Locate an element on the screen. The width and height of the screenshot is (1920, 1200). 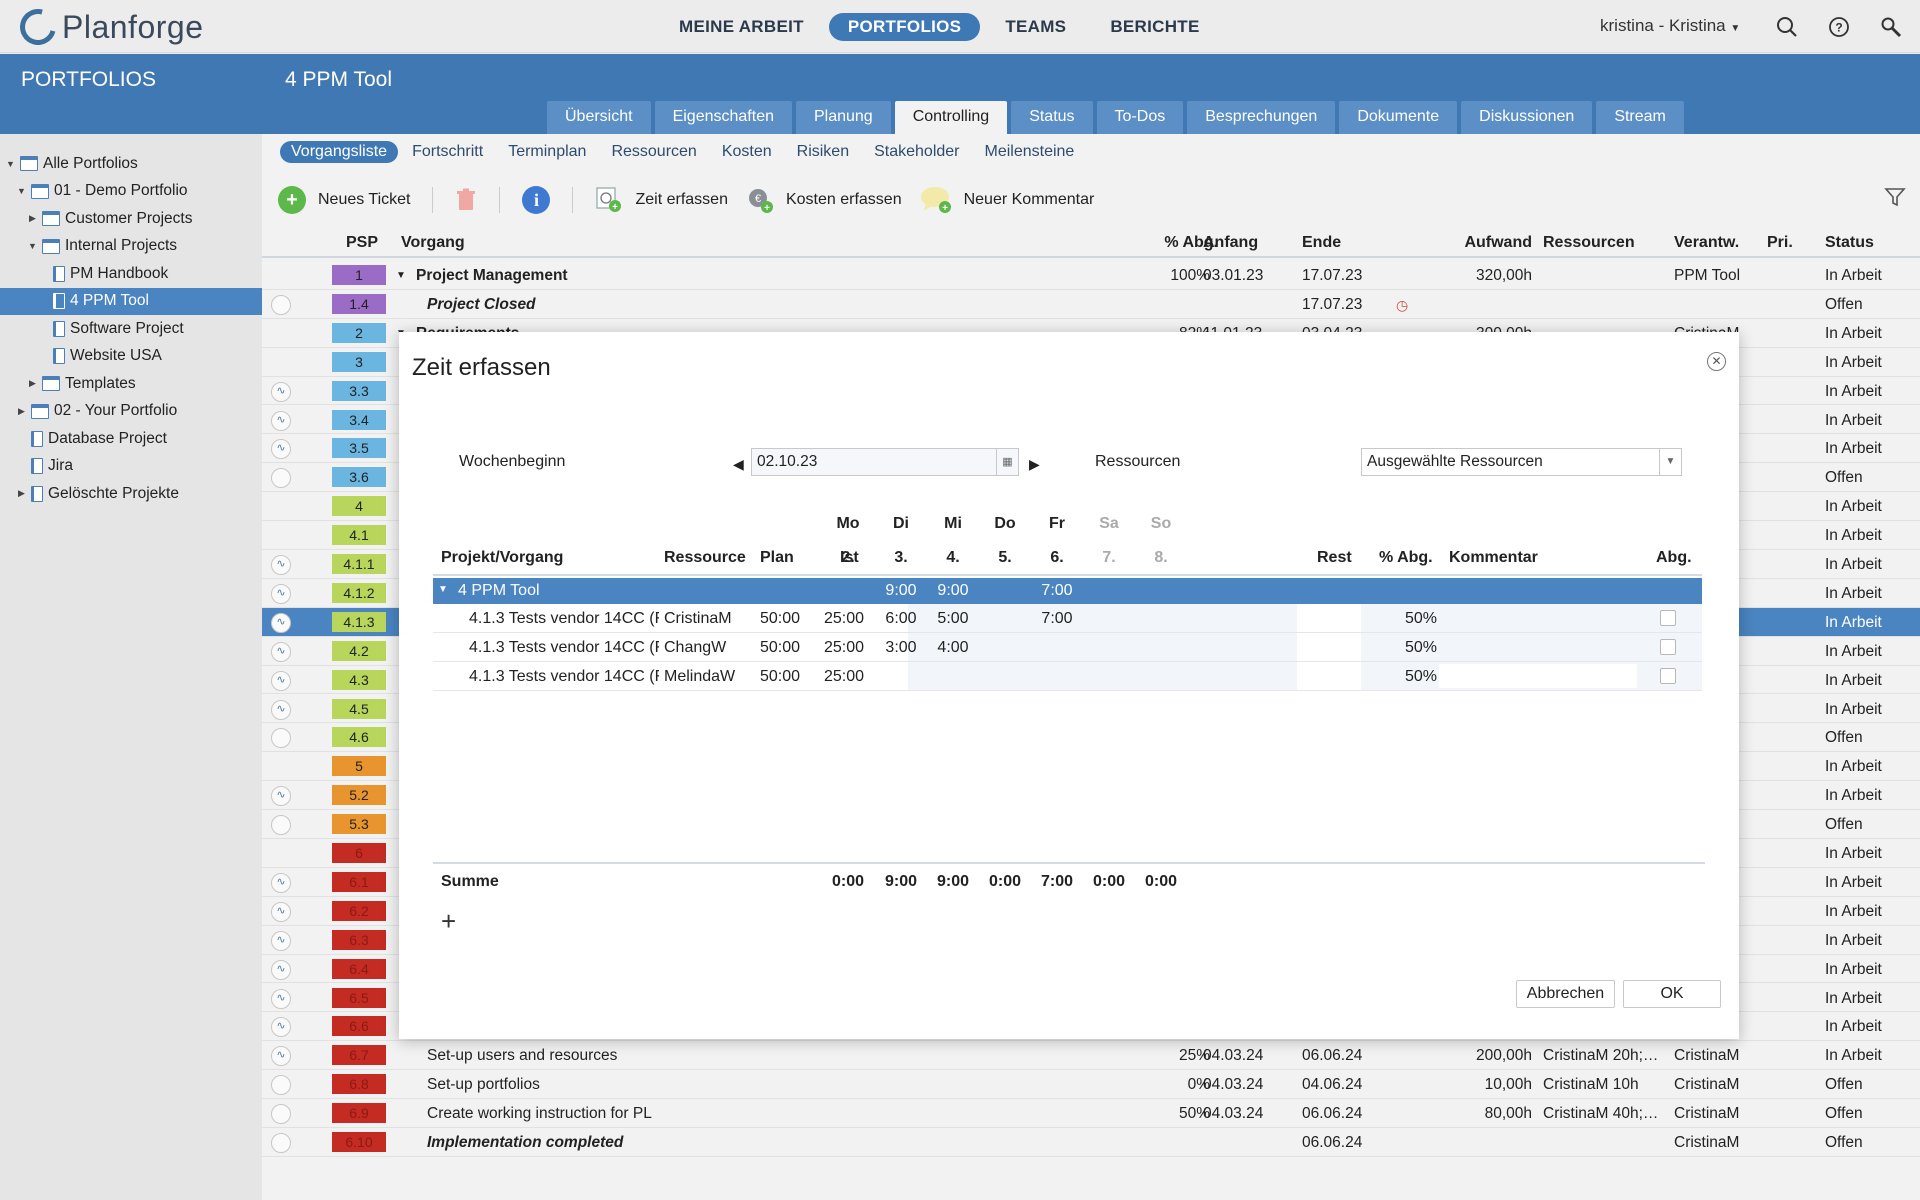
tree-item: PM Handbook is located at coordinates (131, 274).